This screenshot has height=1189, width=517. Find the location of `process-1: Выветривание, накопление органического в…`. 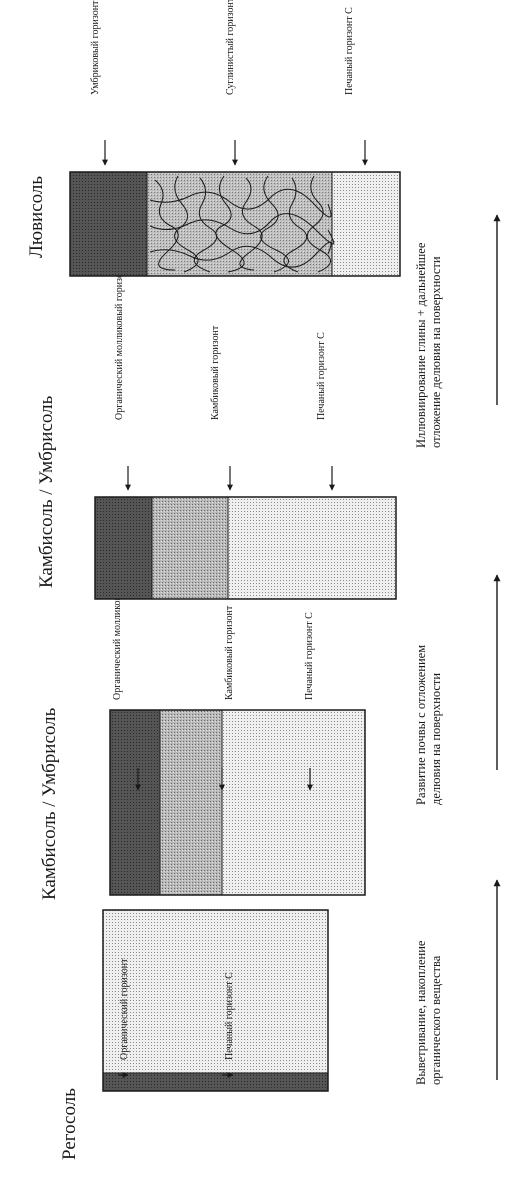

process-1: Выветривание, накопление органического в… is located at coordinates (457, 982).